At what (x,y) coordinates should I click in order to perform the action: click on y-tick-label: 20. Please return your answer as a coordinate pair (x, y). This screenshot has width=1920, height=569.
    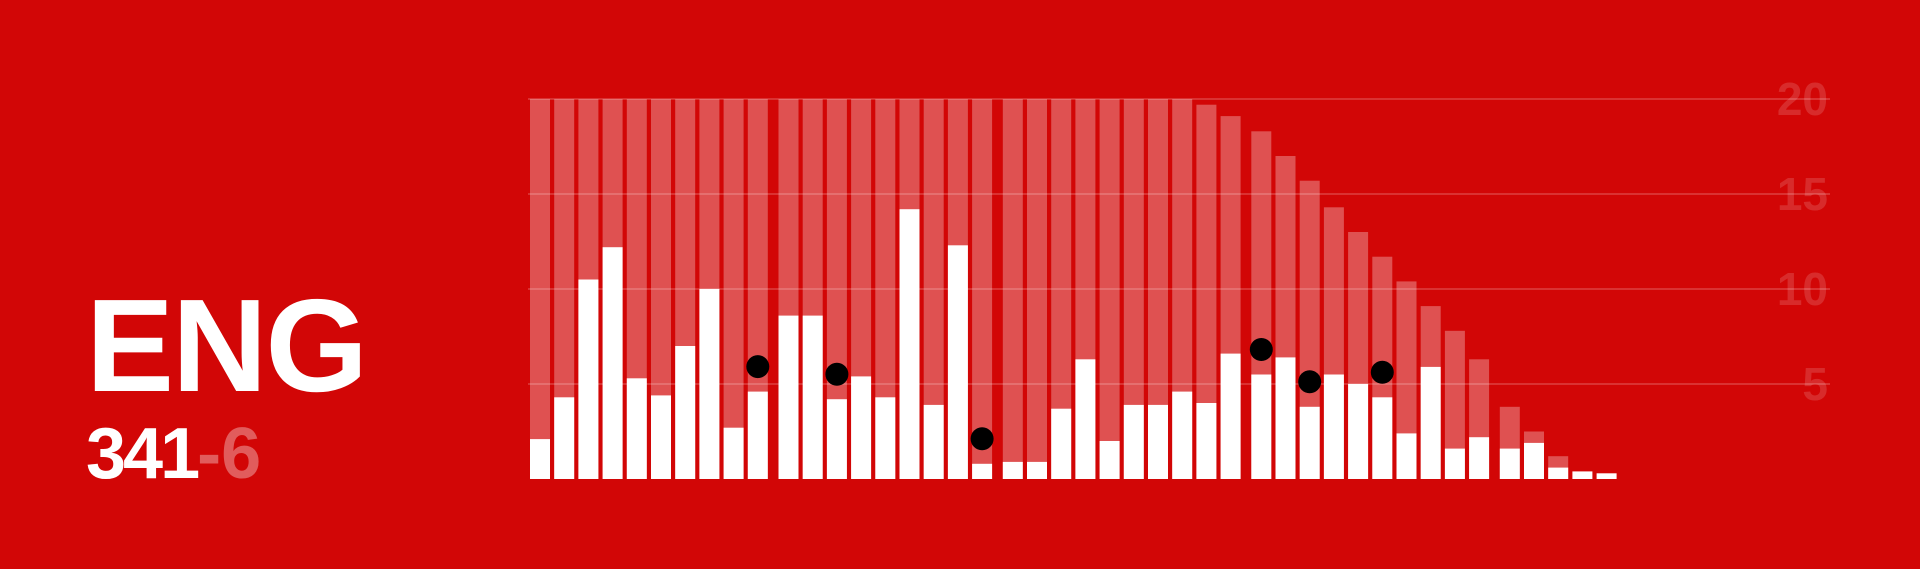
    Looking at the image, I should click on (1802, 99).